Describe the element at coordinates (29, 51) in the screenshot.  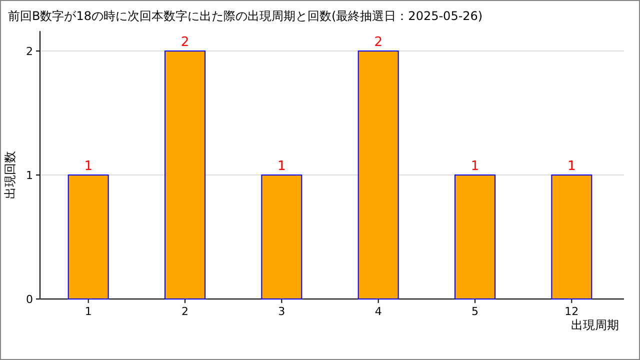
I see `y-tick-label: 2` at that location.